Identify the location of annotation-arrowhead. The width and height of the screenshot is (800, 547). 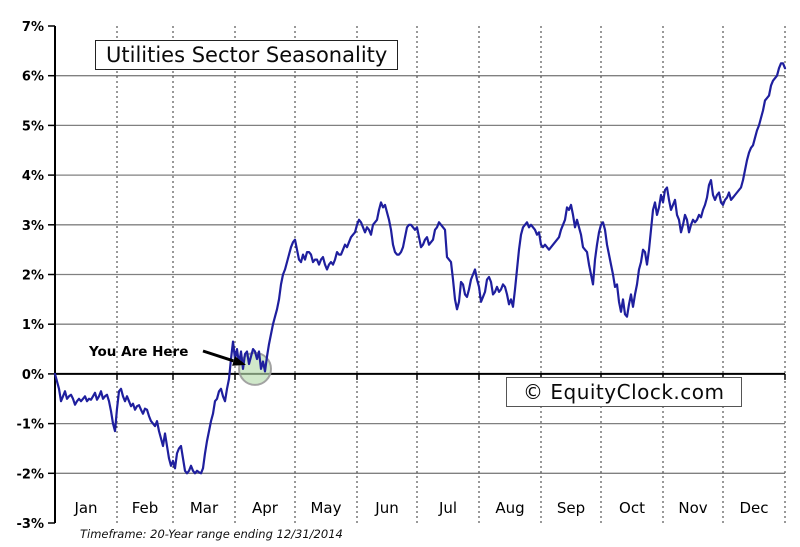
(239, 361).